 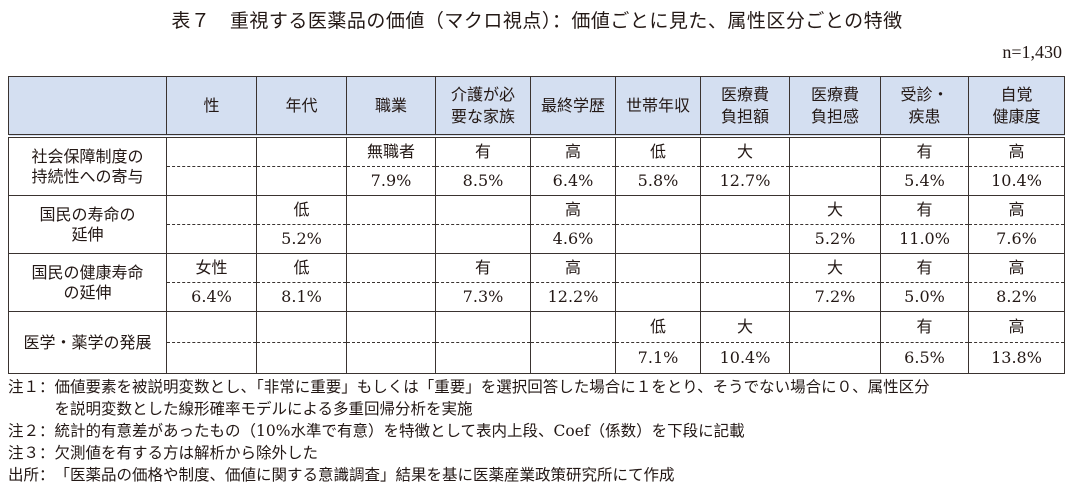 I want to click on header-education: 最終学歴, so click(x=573, y=107).